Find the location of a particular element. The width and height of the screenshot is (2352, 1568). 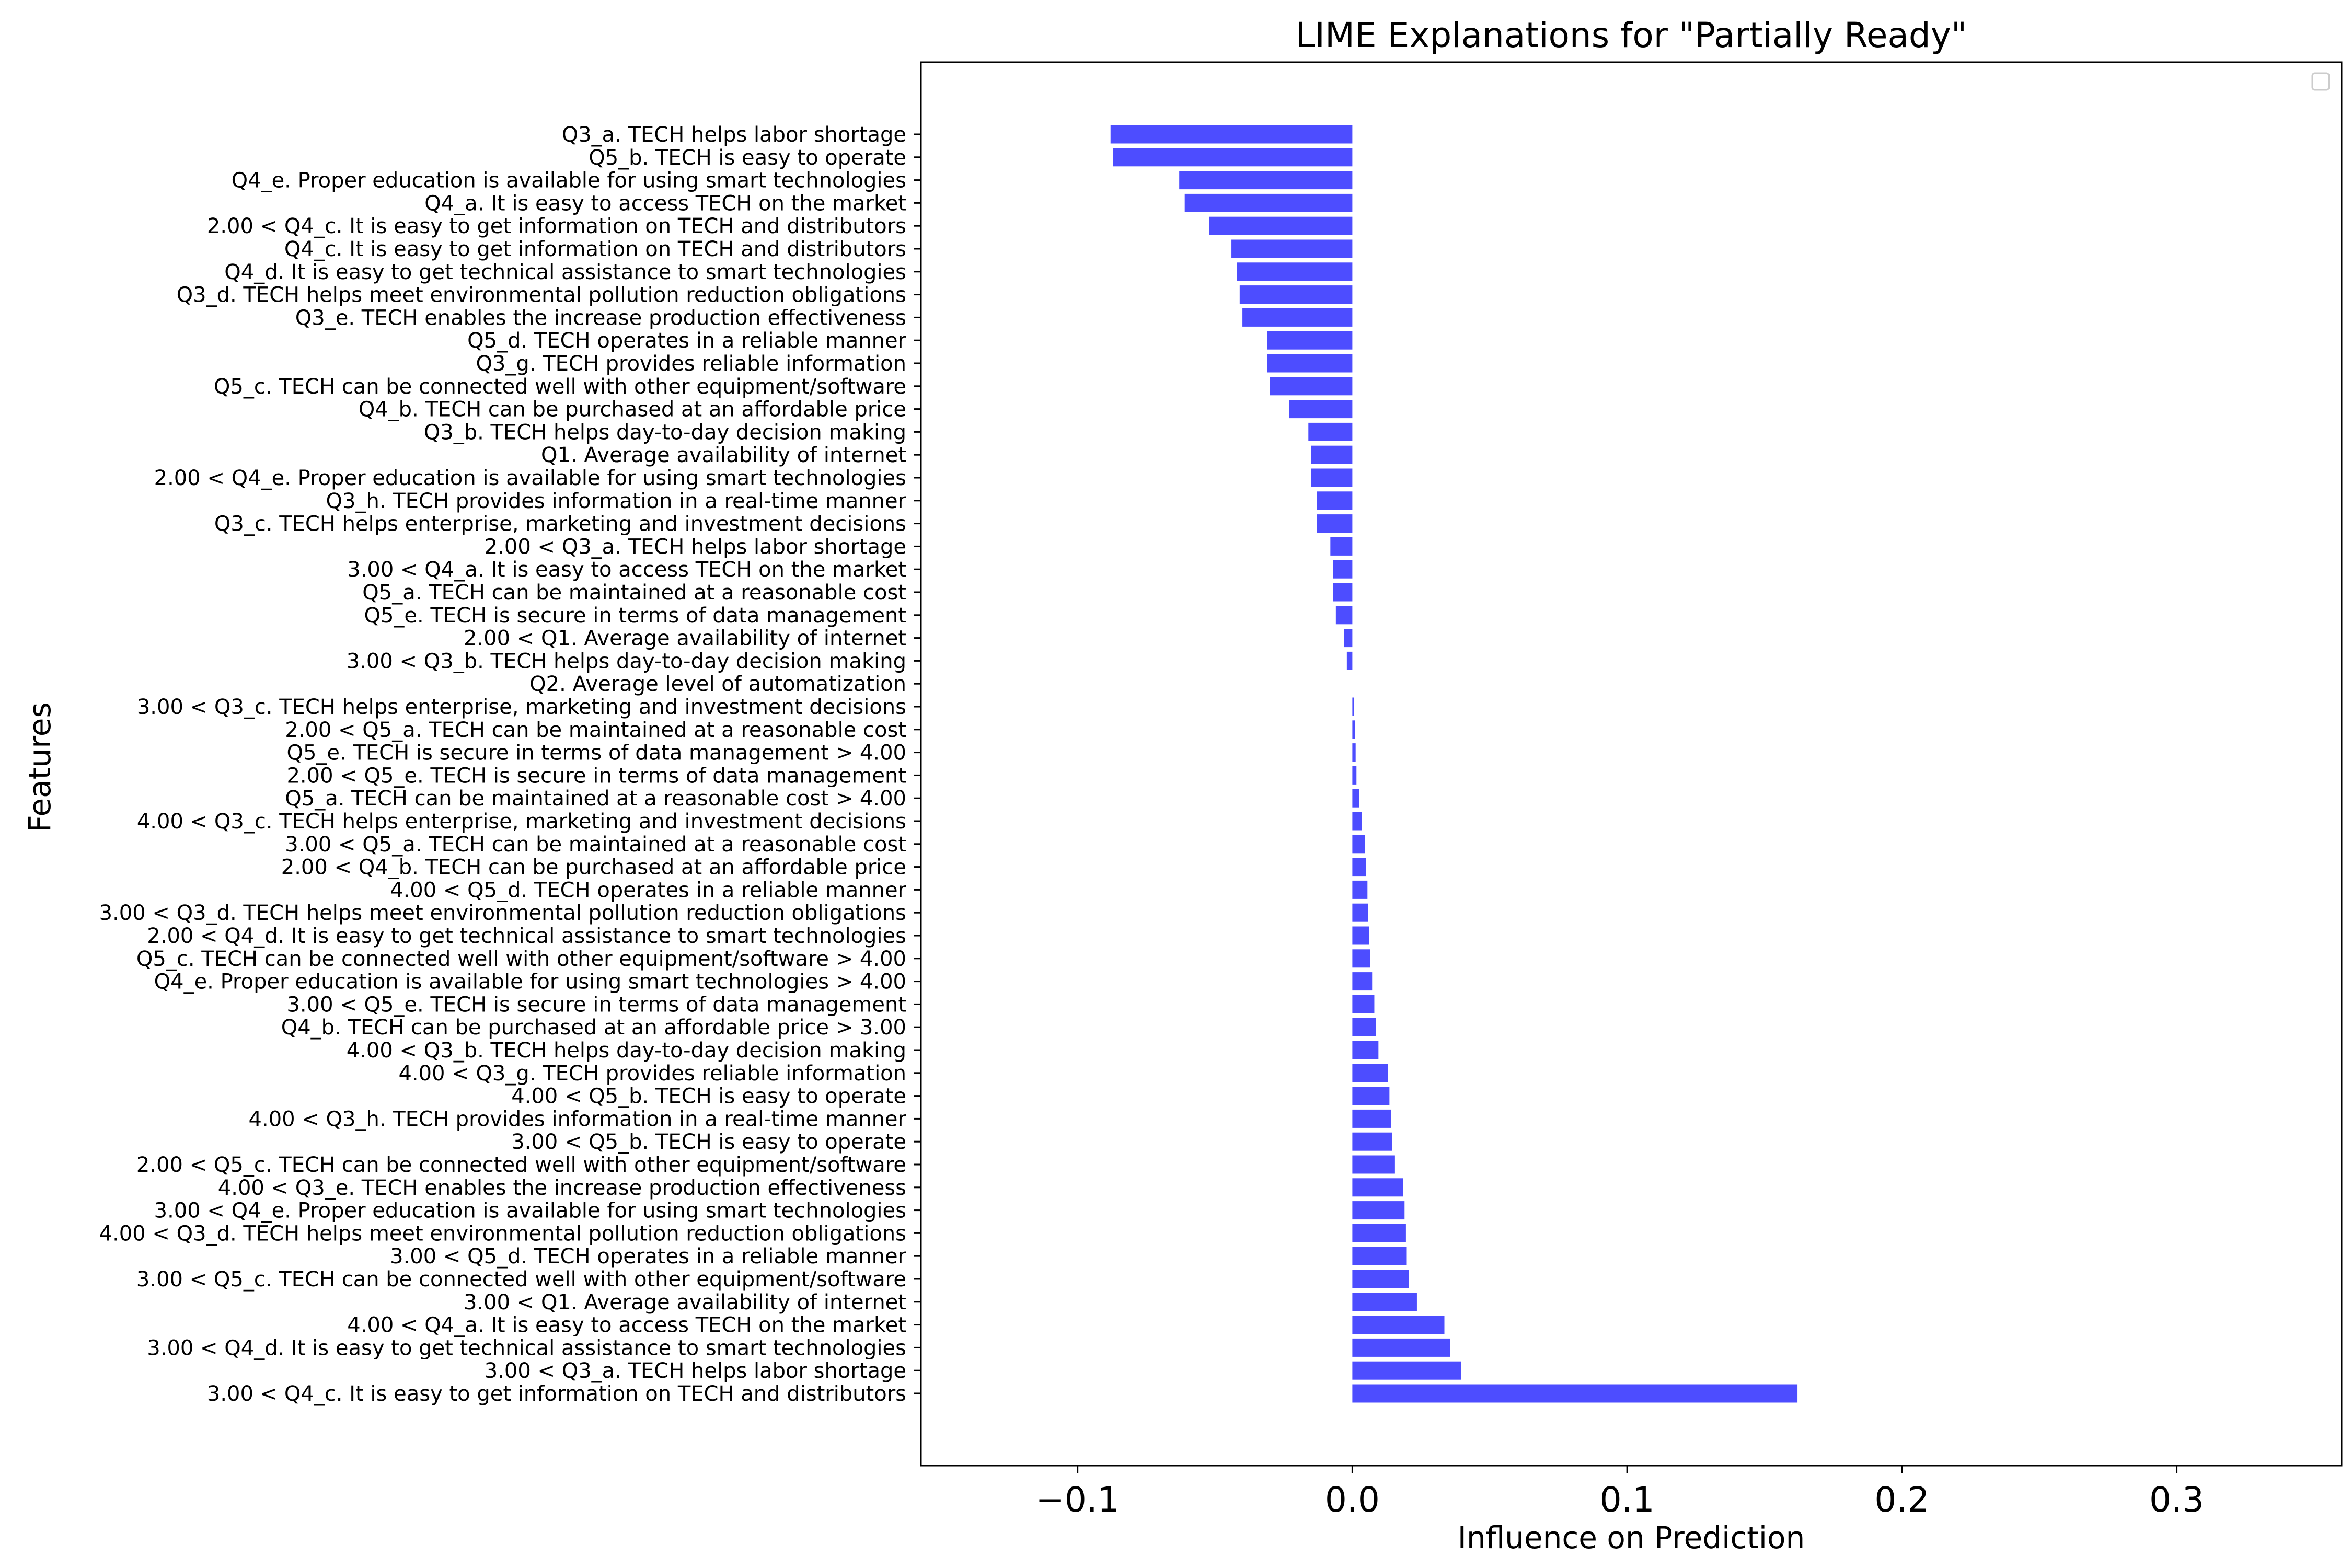

y-tick-label: Q3_g. TECH provides reliable information is located at coordinates (691, 364).